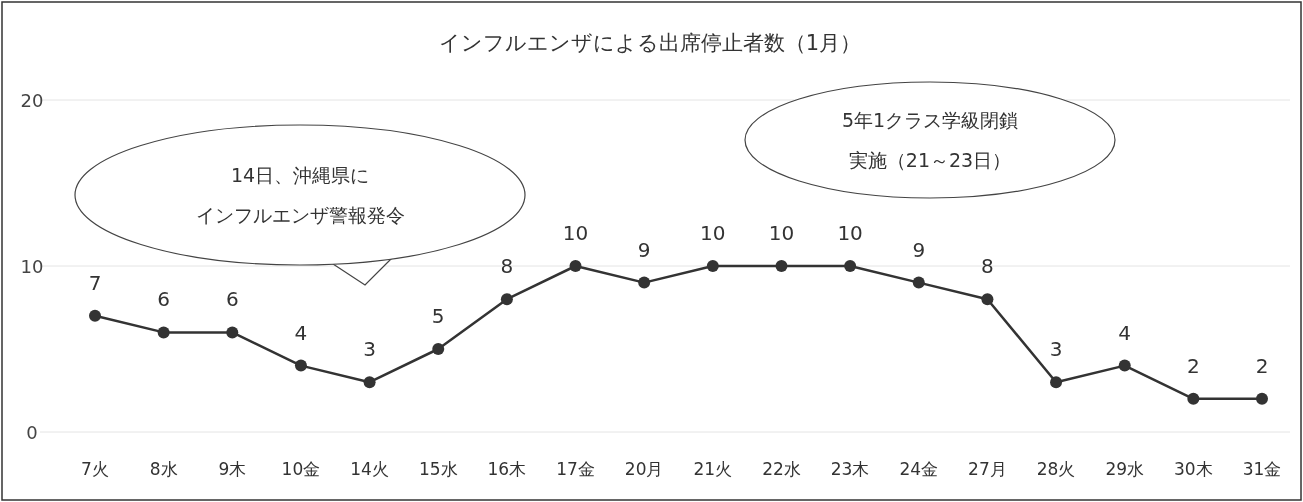 Image resolution: width=1303 pixels, height=502 pixels. What do you see at coordinates (438, 316) in the screenshot?
I see `data-label: 5` at bounding box center [438, 316].